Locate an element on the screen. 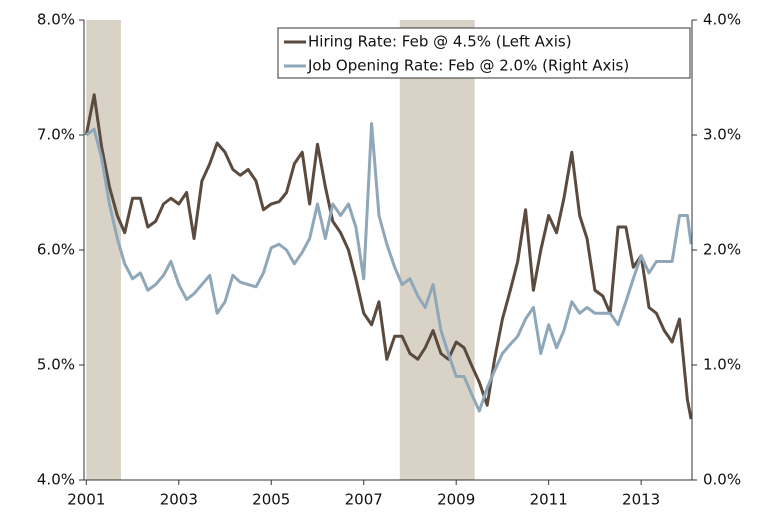 The width and height of the screenshot is (774, 514). y-tick-label: 7.0% is located at coordinates (56, 135).